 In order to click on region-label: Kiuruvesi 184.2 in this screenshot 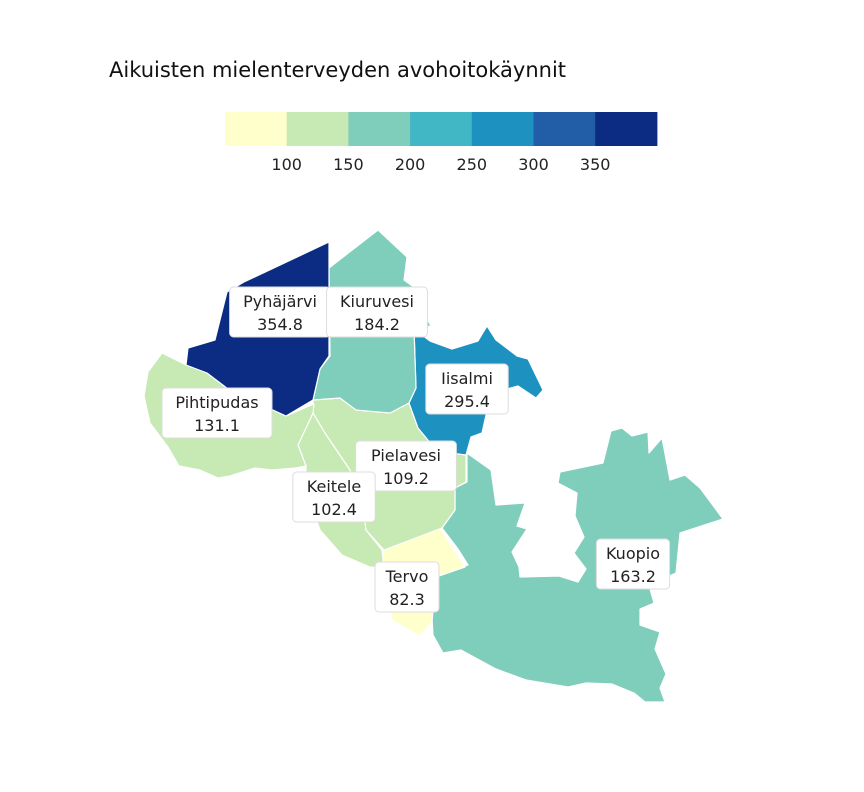, I will do `click(377, 312)`.